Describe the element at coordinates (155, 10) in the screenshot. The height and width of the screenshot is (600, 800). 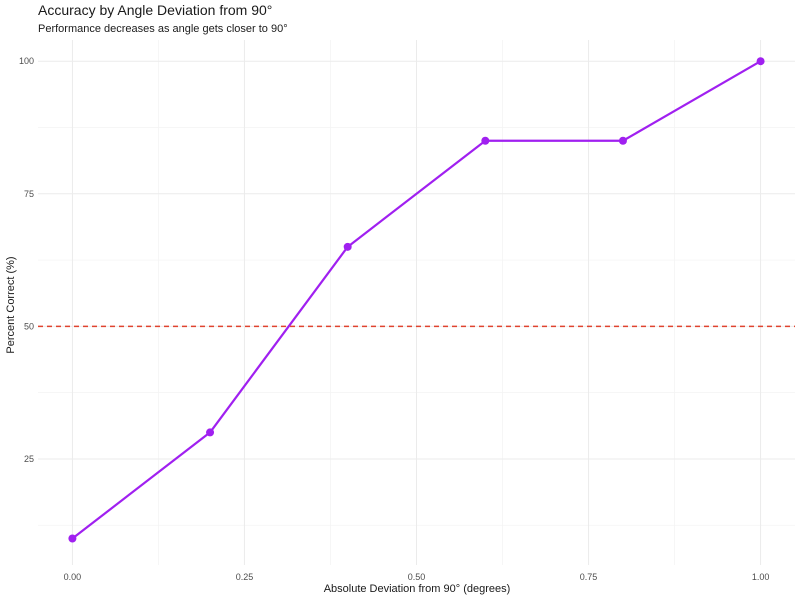
I see `chart-title: Accuracy by Angle Deviation from 90°` at that location.